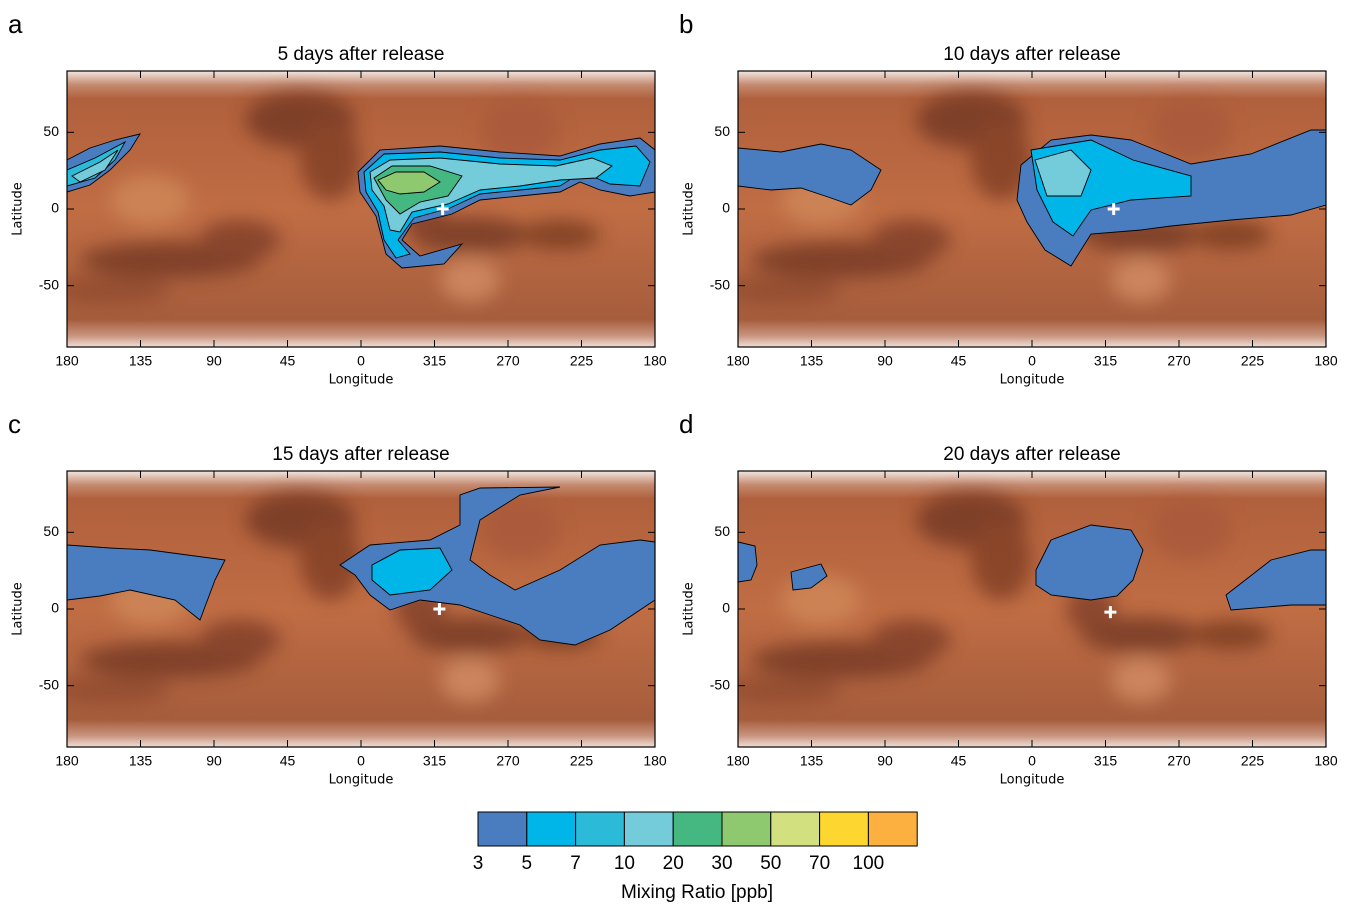 Image resolution: width=1352 pixels, height=906 pixels. Describe the element at coordinates (527, 863) in the screenshot. I see `colorbar-label: 5` at that location.